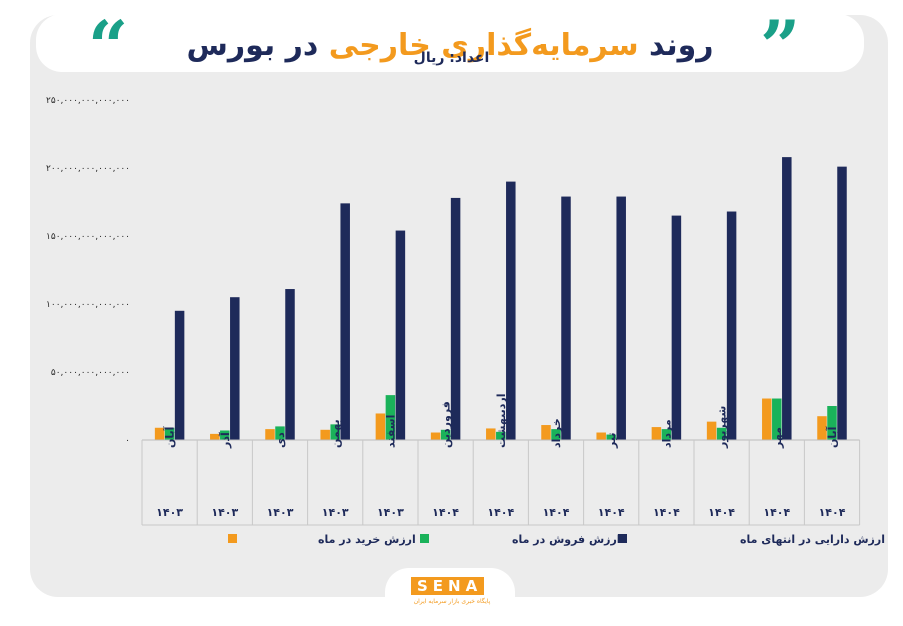 The image size is (903, 626). I want to click on x-category-label: اسفند, so click(390, 431).